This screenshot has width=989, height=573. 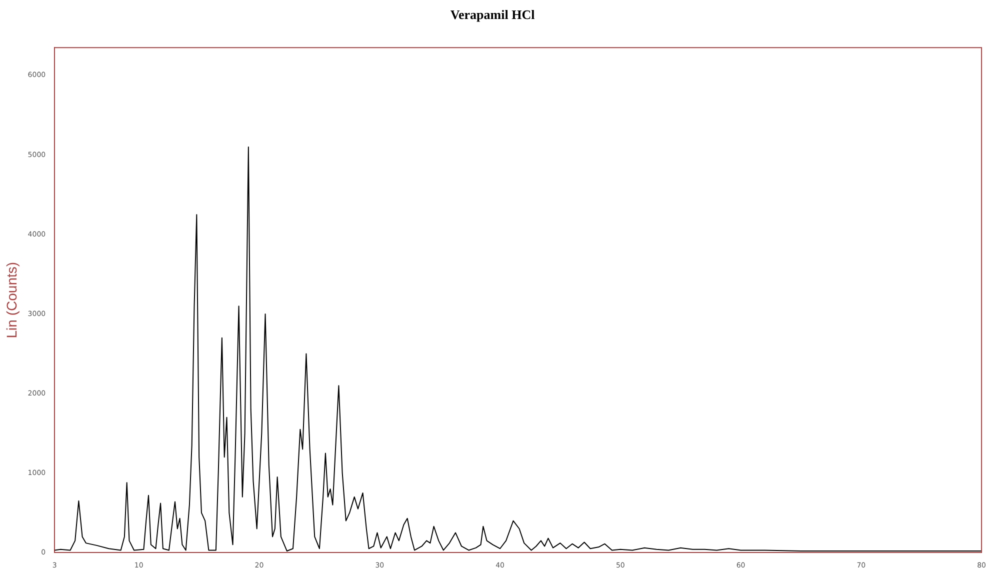 What do you see at coordinates (493, 14) in the screenshot?
I see `chart-title: Verapamil HCl` at bounding box center [493, 14].